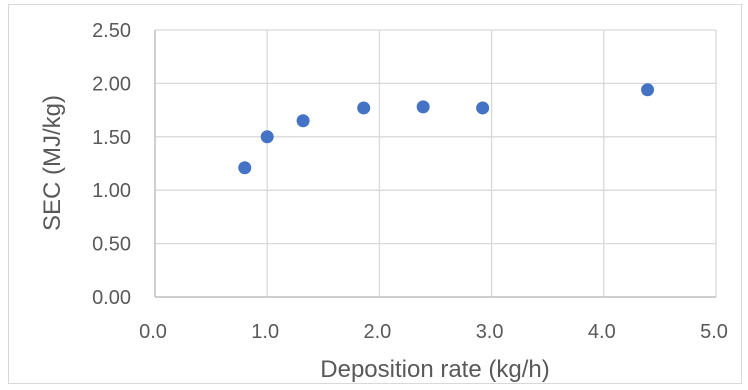 The width and height of the screenshot is (748, 390). What do you see at coordinates (490, 332) in the screenshot?
I see `x-tick-label: 3.0` at bounding box center [490, 332].